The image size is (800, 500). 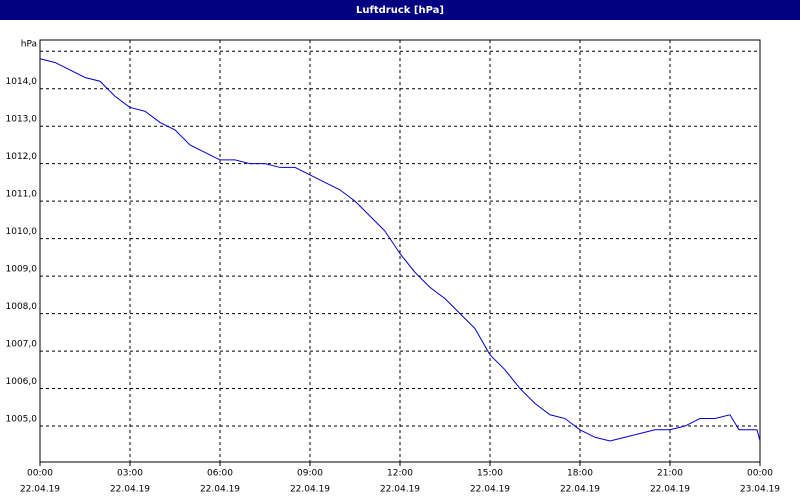 What do you see at coordinates (22, 157) in the screenshot?
I see `y-tick-label: 1012,0` at bounding box center [22, 157].